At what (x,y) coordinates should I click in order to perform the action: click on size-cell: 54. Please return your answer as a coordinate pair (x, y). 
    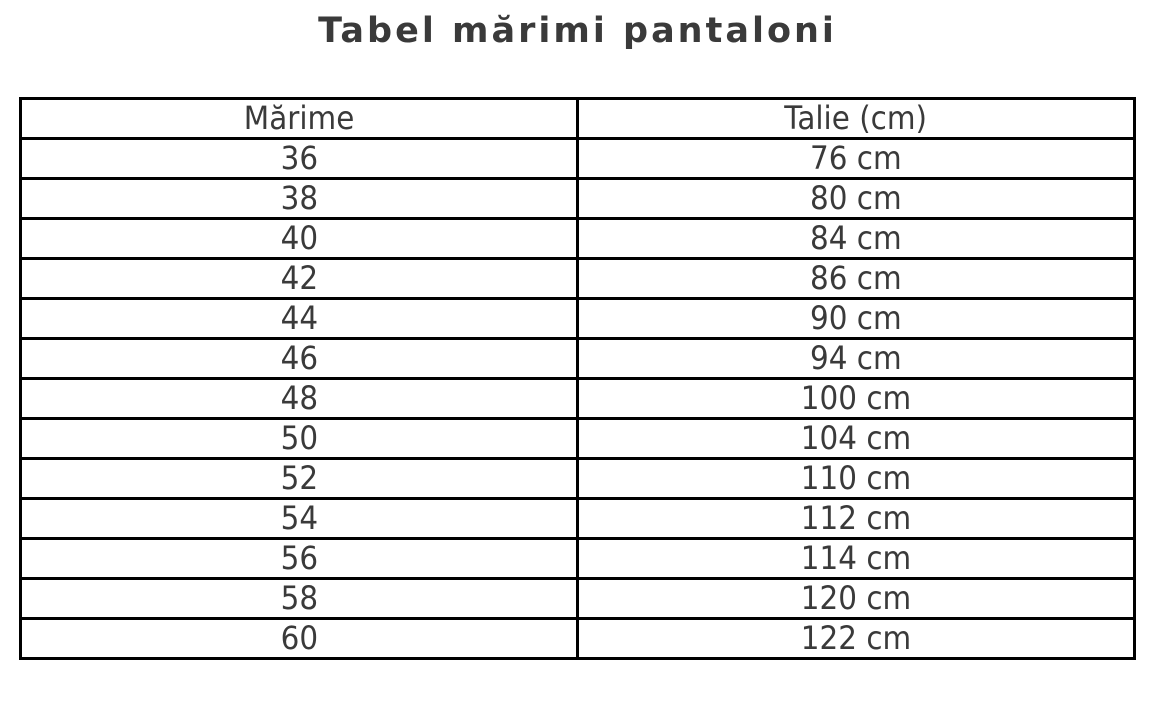
    Looking at the image, I should click on (299, 518).